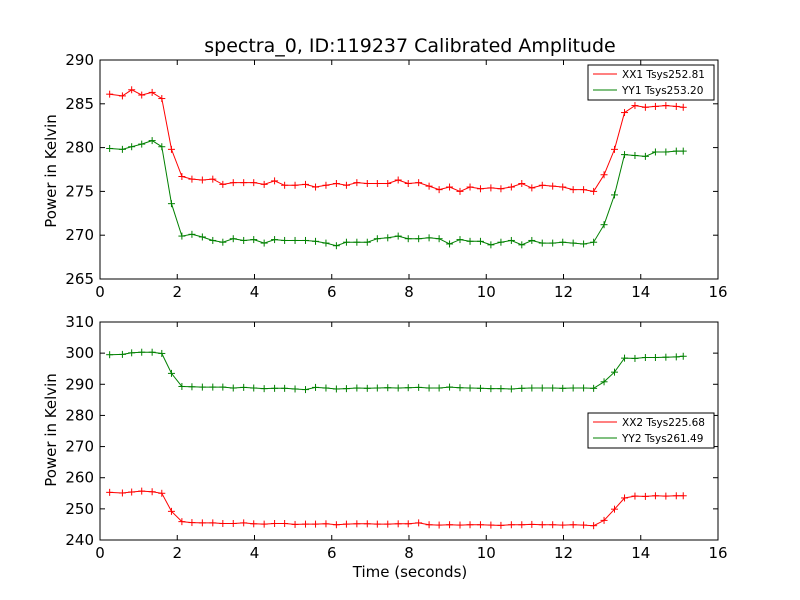 This screenshot has width=800, height=600. Describe the element at coordinates (563, 292) in the screenshot. I see `top-chart-x-tick-label: 12` at that location.